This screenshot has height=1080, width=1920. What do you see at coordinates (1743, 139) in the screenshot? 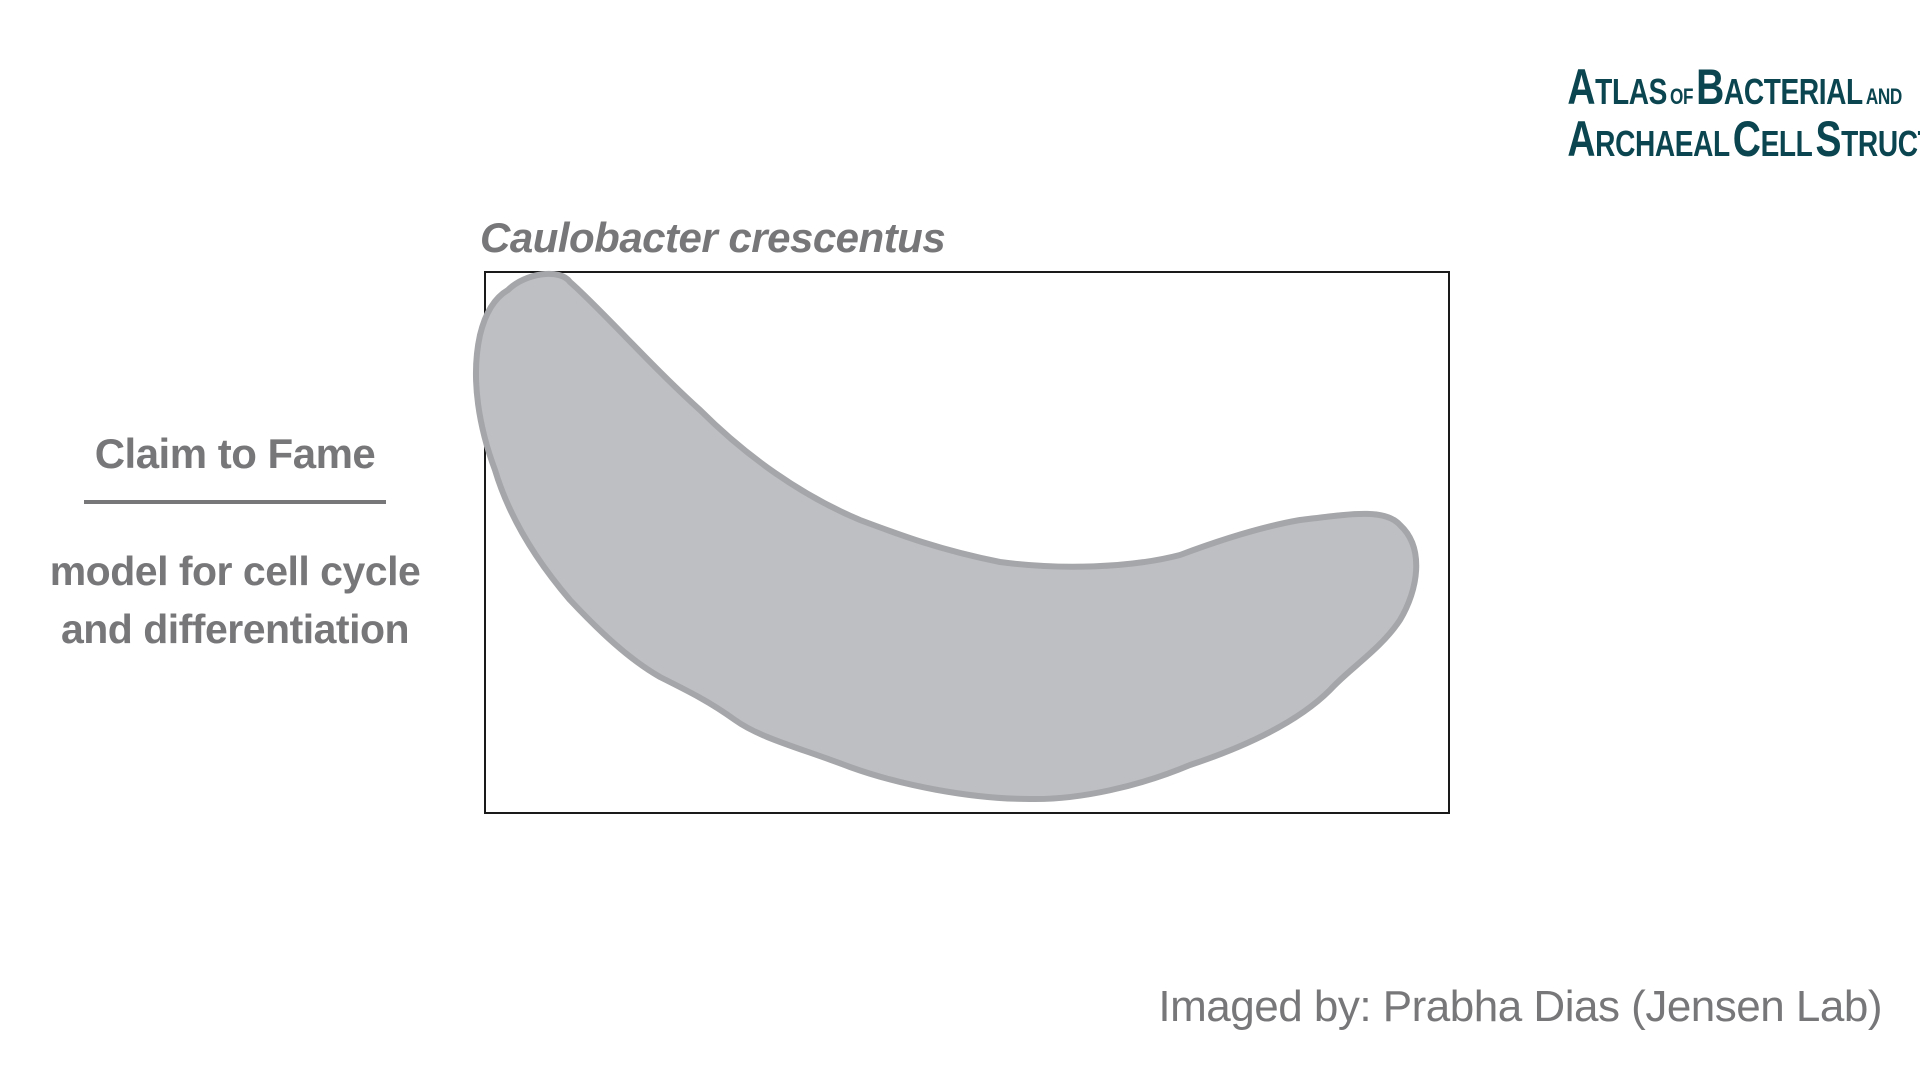
I see `logo-line-2: ARCHAEAL CELL STRUCTURE` at bounding box center [1743, 139].